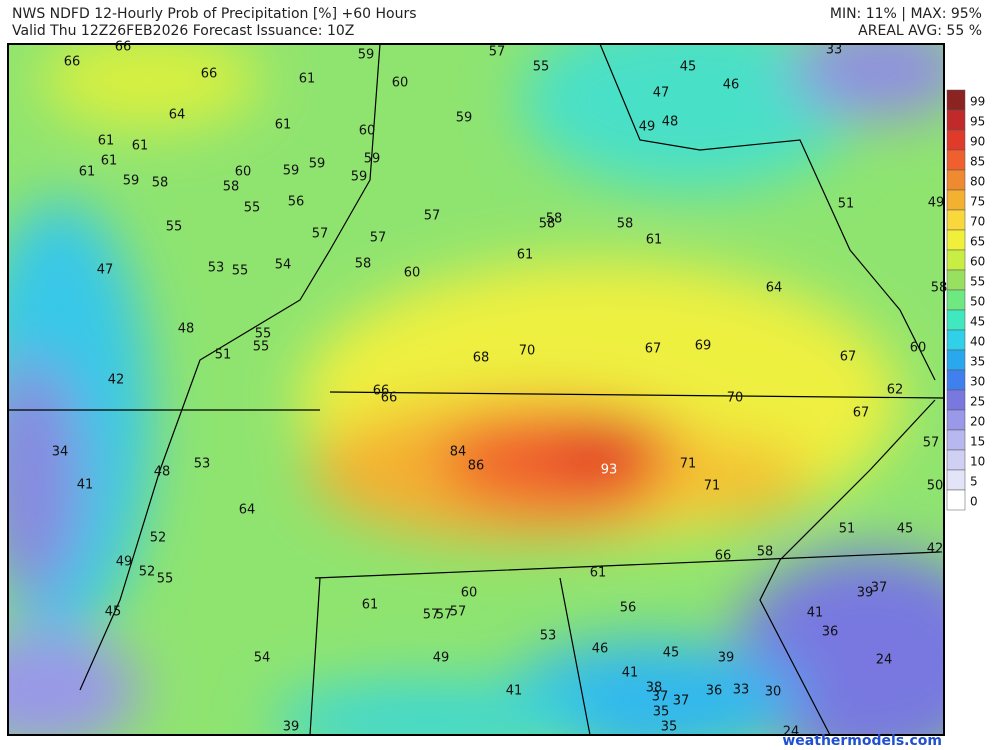 The height and width of the screenshot is (750, 1000). Describe the element at coordinates (935, 549) in the screenshot. I see `map-value-label: 42` at that location.